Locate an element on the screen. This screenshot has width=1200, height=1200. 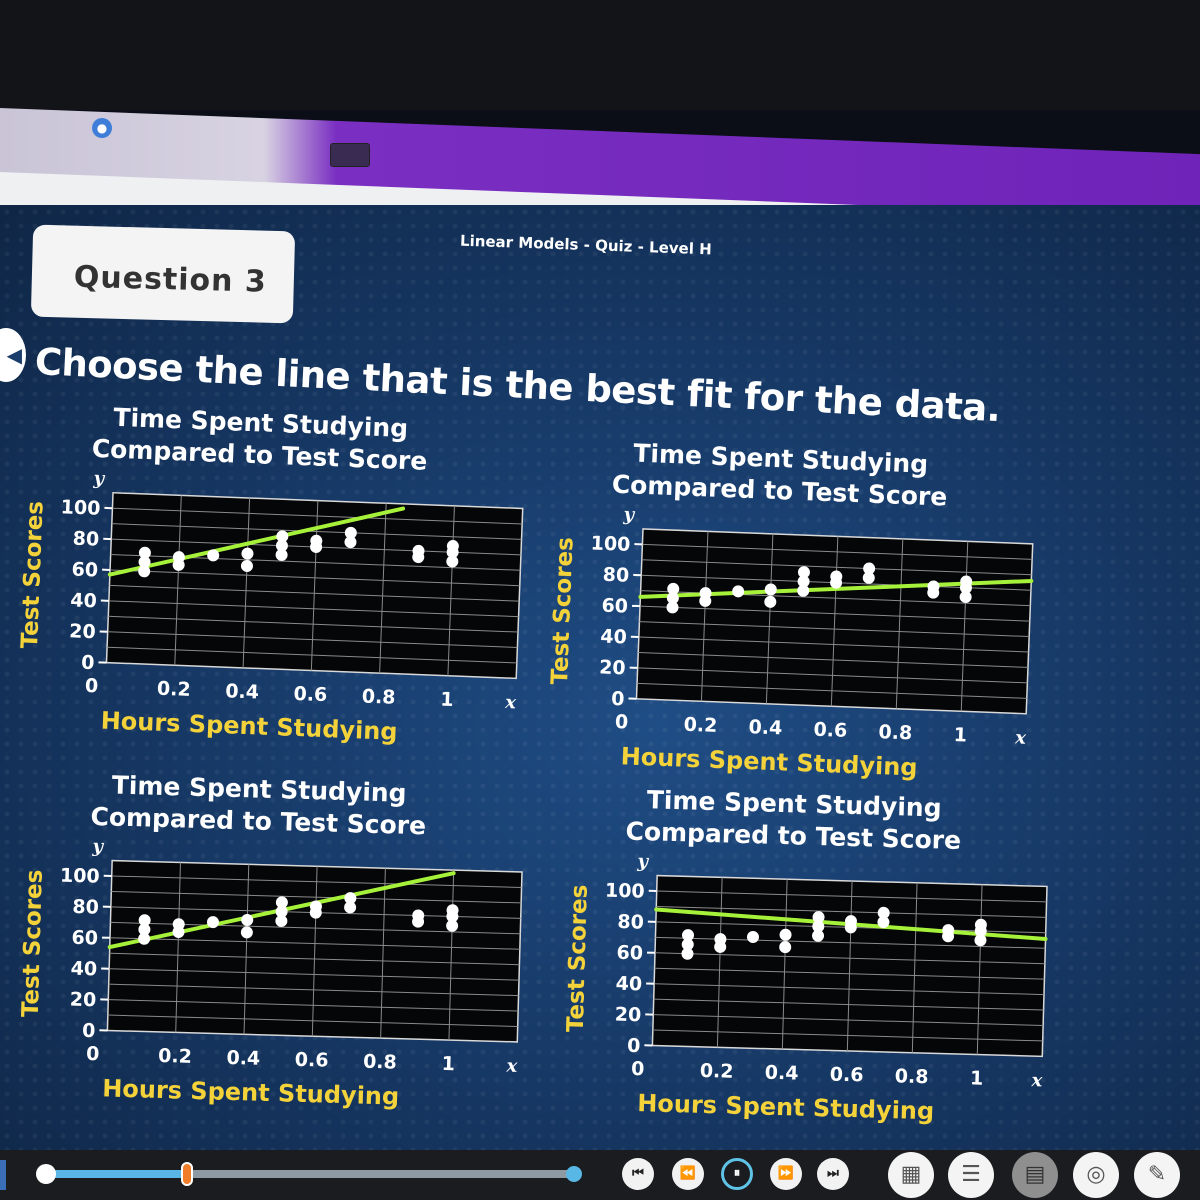
toolbar-tab-button is located at coordinates (350, 155).